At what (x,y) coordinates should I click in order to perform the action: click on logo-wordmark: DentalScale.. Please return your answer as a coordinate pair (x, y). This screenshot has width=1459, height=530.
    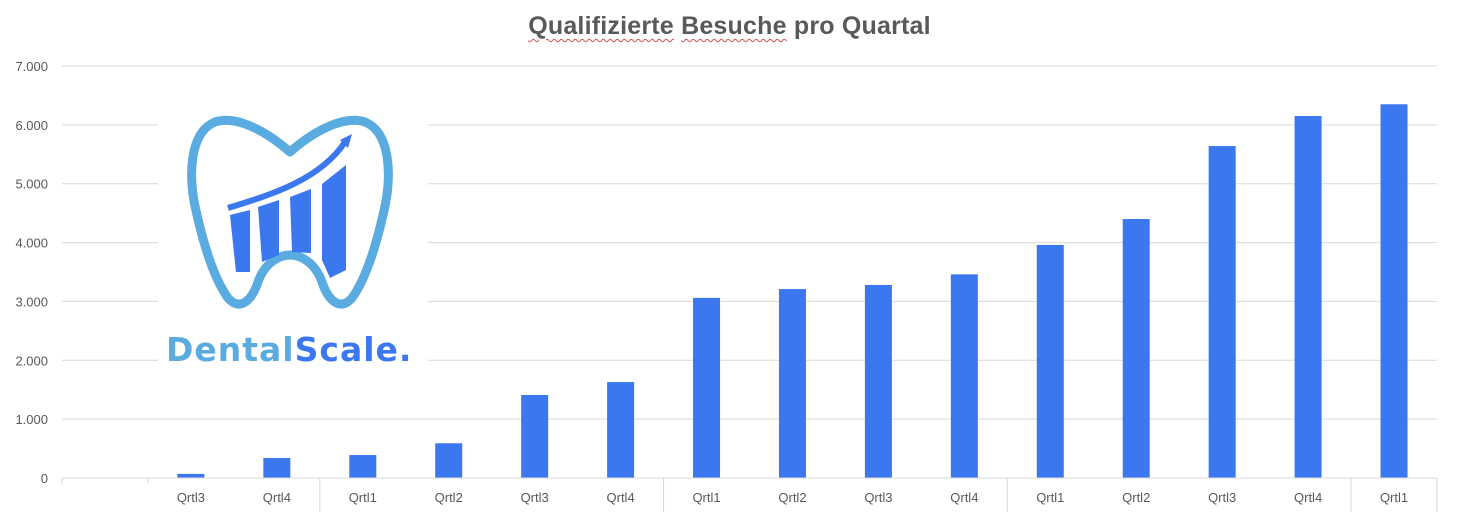
    Looking at the image, I should click on (289, 349).